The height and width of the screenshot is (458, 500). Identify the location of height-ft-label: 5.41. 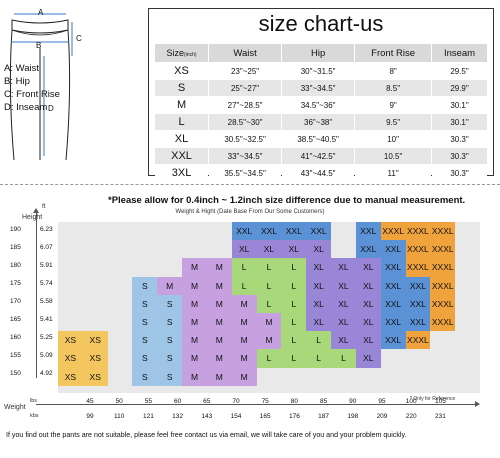
(46, 319).